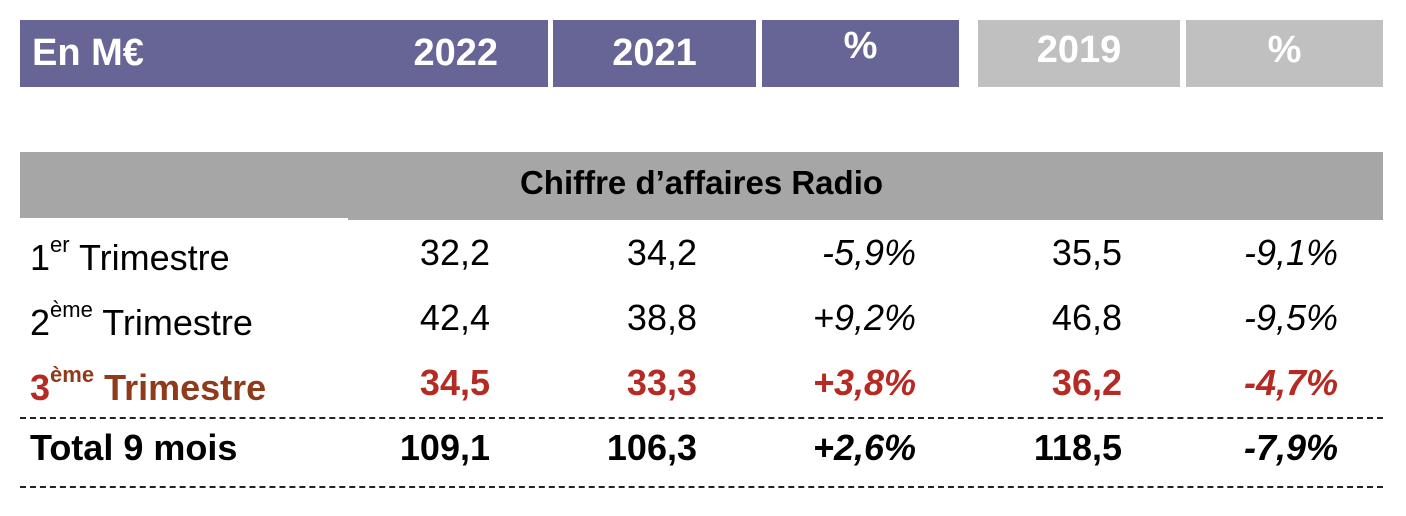 The image size is (1406, 516). What do you see at coordinates (454, 252) in the screenshot?
I see `cell-2022: 32,2` at bounding box center [454, 252].